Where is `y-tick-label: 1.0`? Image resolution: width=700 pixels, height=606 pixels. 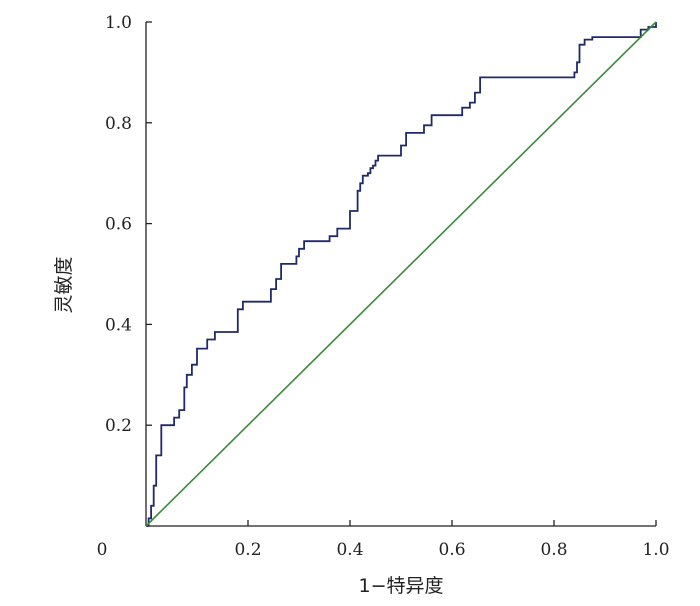 y-tick-label: 1.0 is located at coordinates (118, 23).